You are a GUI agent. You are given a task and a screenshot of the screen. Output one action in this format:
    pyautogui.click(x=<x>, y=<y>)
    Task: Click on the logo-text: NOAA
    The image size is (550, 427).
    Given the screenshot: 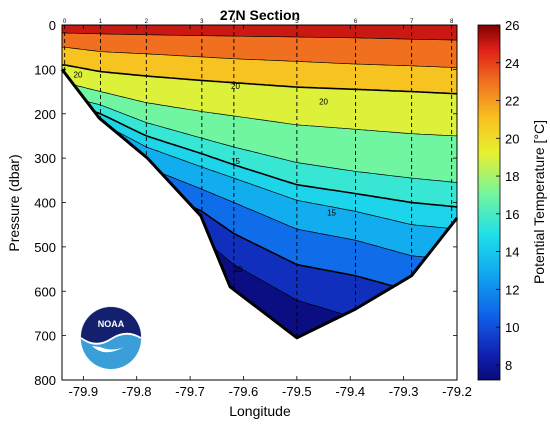 What is the action you would take?
    pyautogui.click(x=111, y=324)
    